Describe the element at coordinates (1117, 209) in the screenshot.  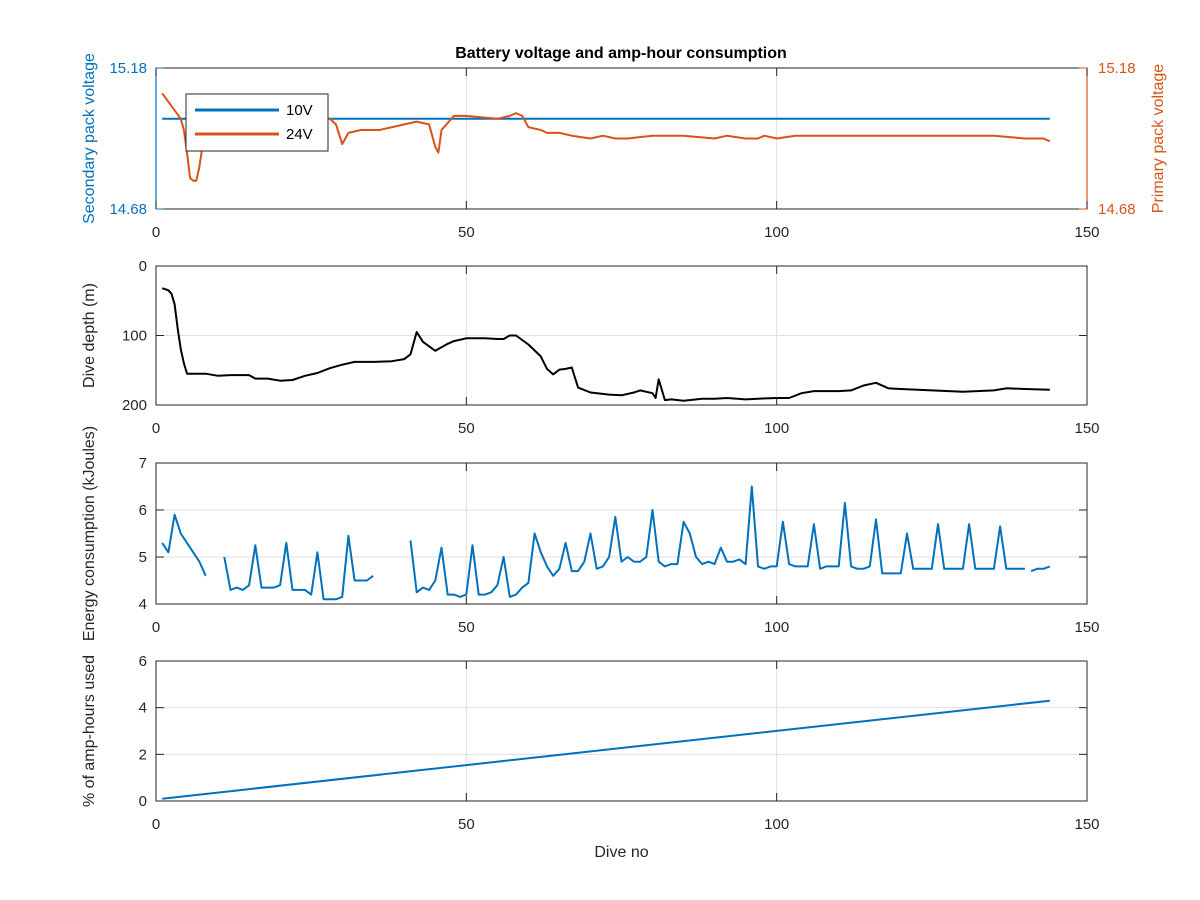
I see `y-right-tick-label: 14.68` at that location.